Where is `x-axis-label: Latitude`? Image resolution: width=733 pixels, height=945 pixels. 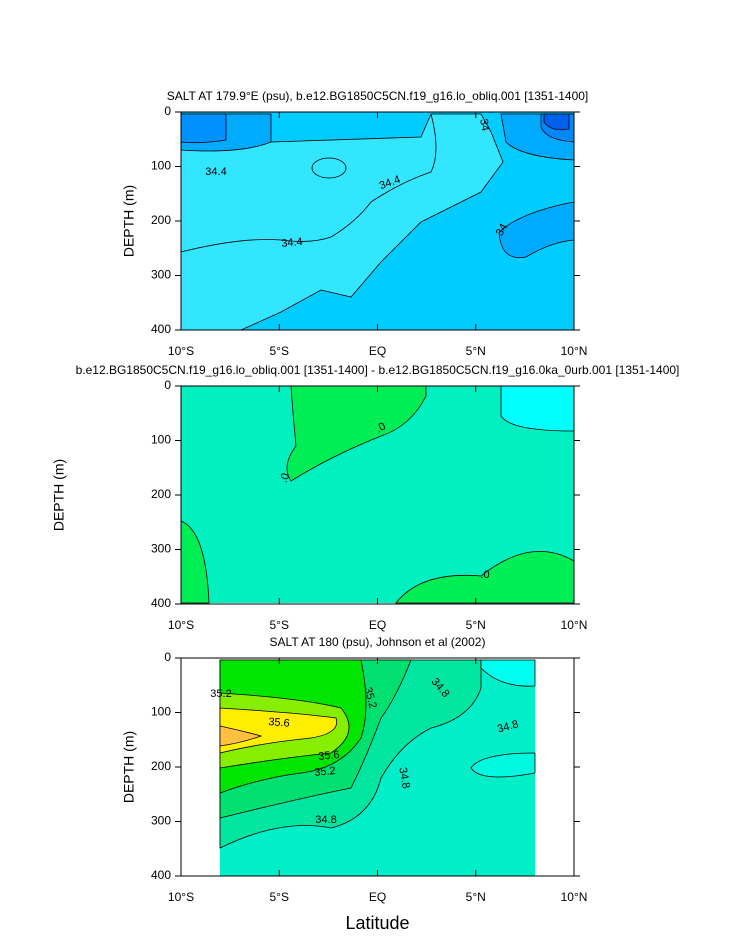 x-axis-label: Latitude is located at coordinates (377, 923).